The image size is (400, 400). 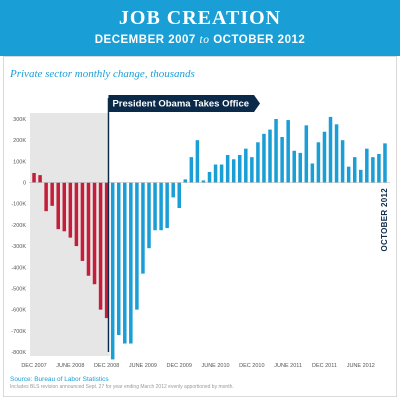 I want to click on x-tick-label: JUNE 2009, so click(x=143, y=366).